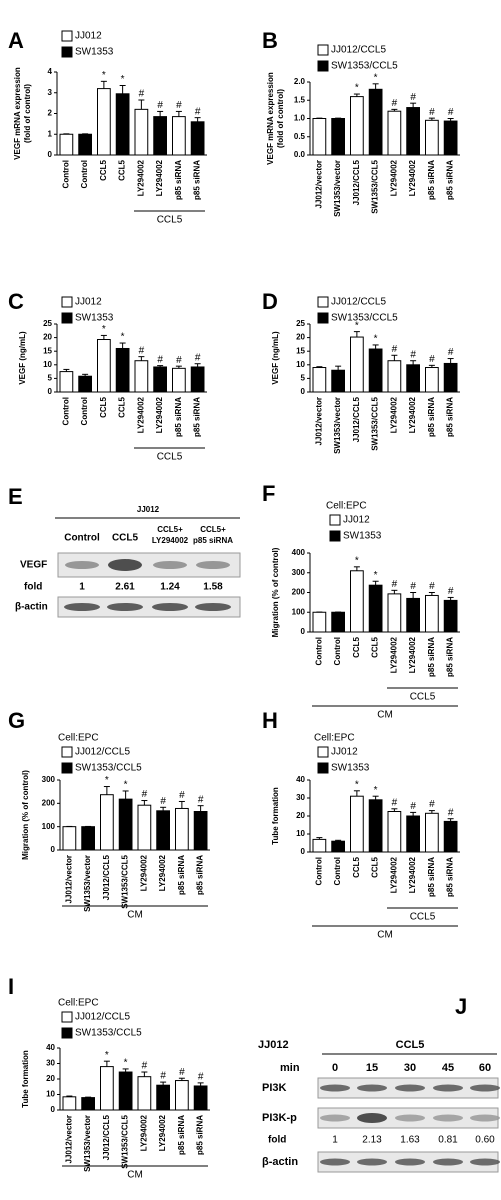 The image size is (501, 1200). I want to click on treatment-label: CCL5, so click(410, 1045).